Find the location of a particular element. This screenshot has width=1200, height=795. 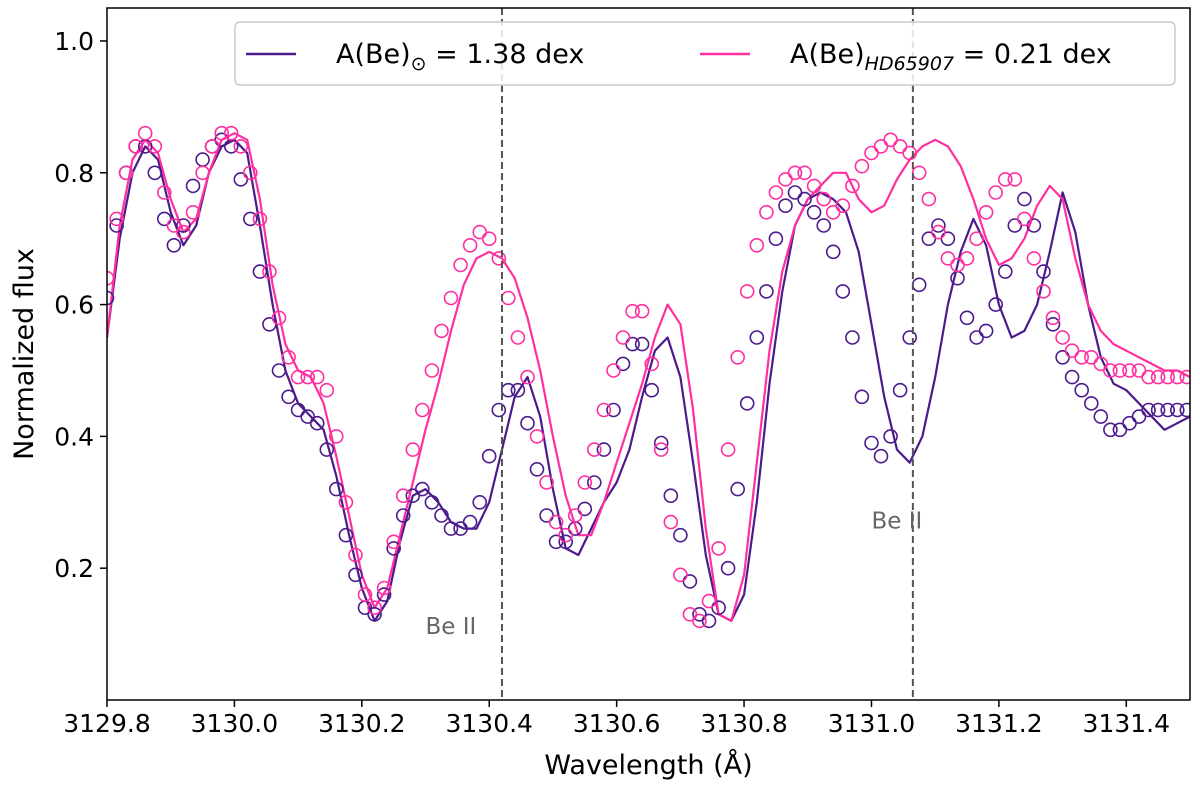

x-tick-label: 3131.4 is located at coordinates (1126, 723).